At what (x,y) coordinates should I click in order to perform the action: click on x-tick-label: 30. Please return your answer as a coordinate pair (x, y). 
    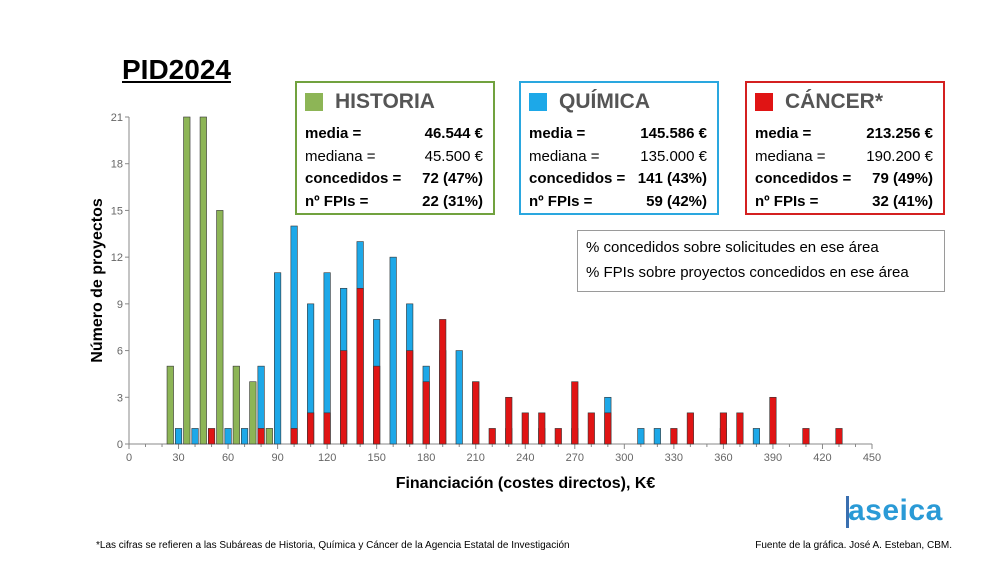
    Looking at the image, I should click on (178, 458).